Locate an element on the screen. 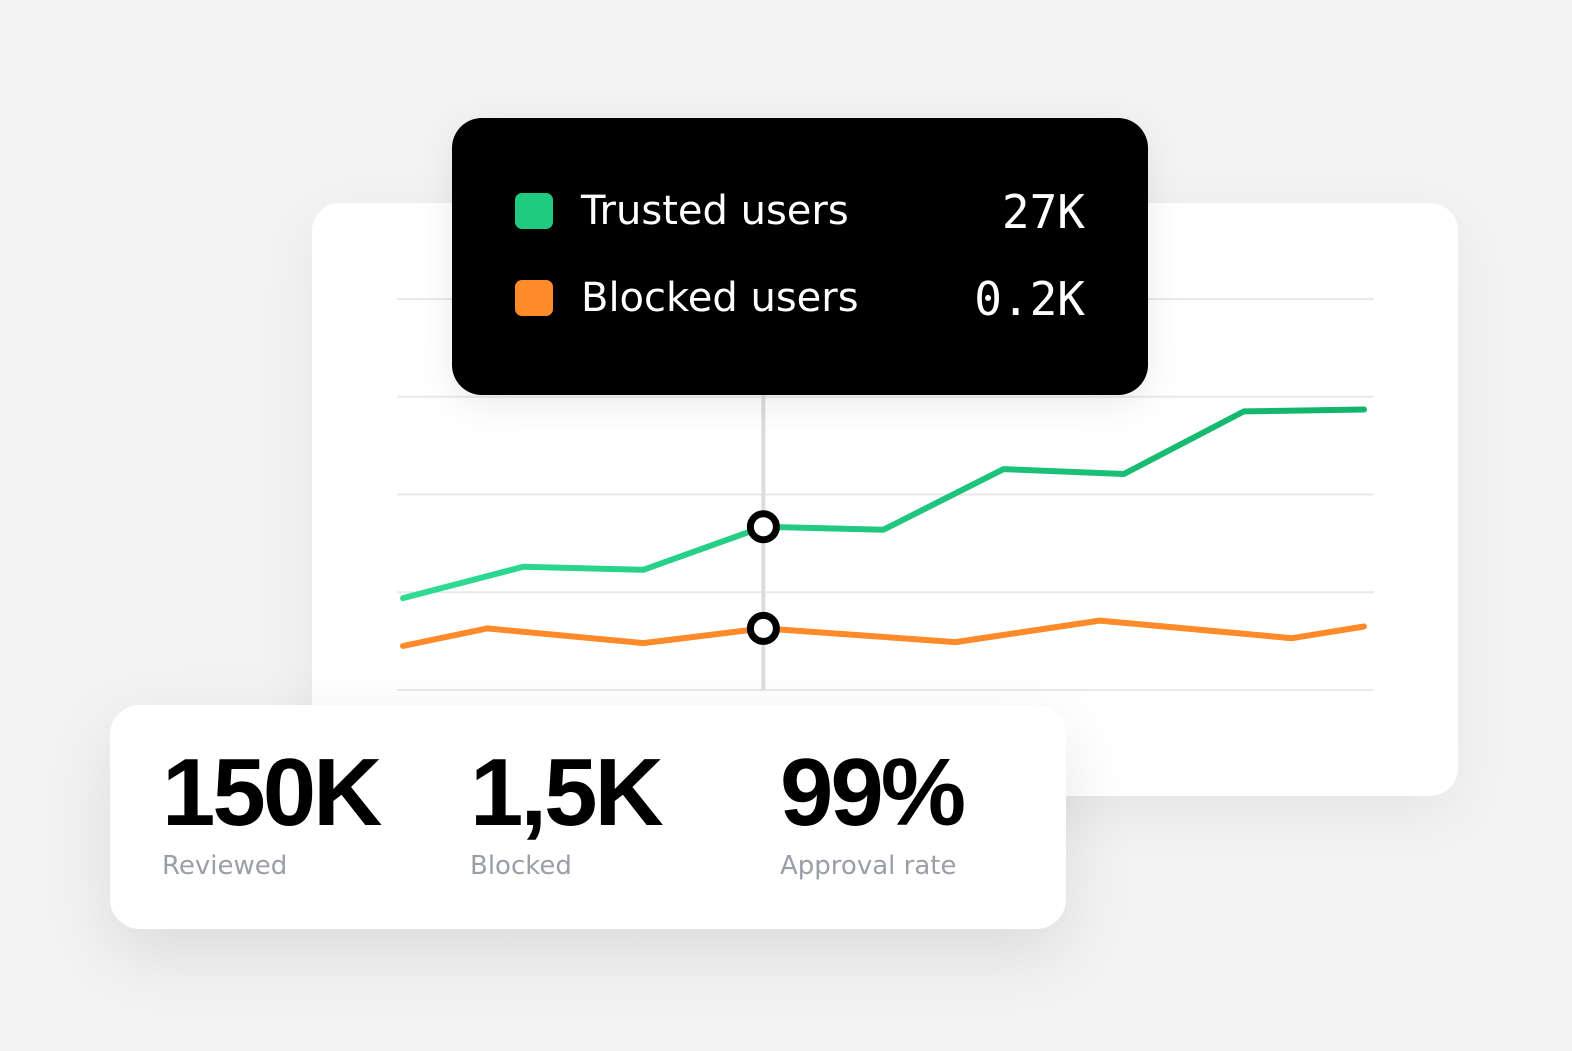  stat-blocked: 1,5K Blocked is located at coordinates (567, 810).